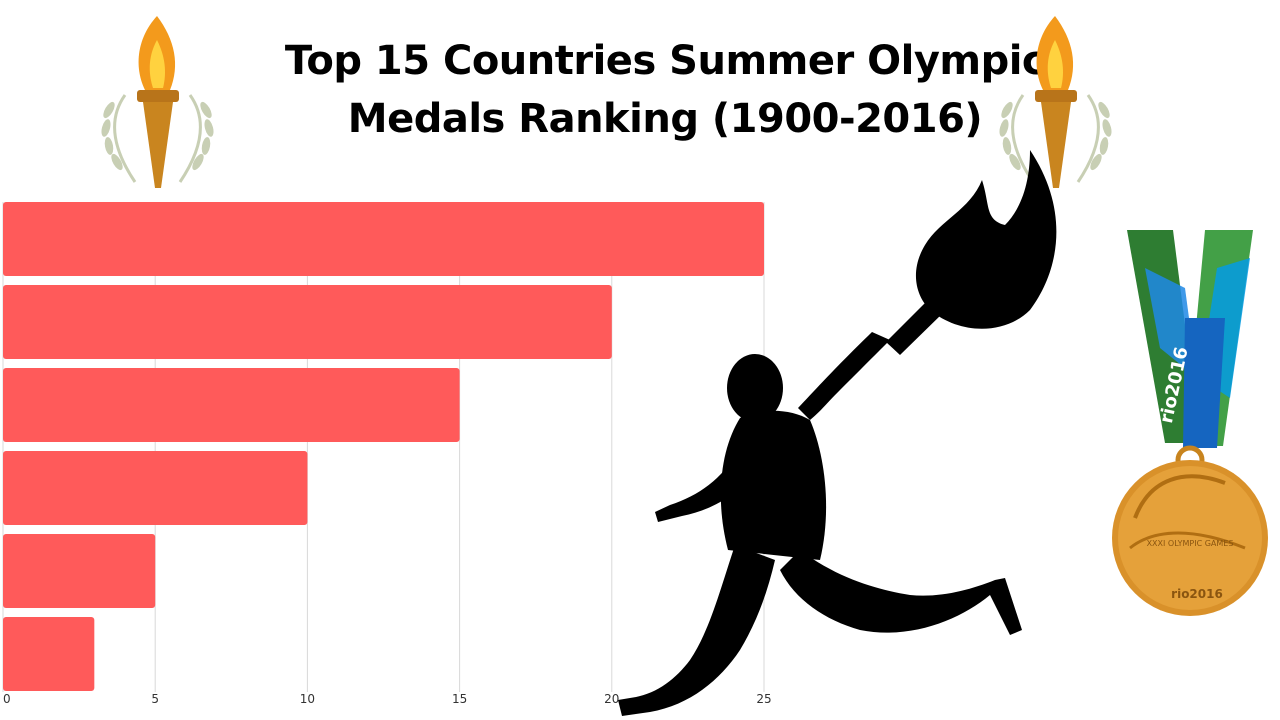 The image size is (1280, 720). I want to click on x-tick-label: 5, so click(155, 699).